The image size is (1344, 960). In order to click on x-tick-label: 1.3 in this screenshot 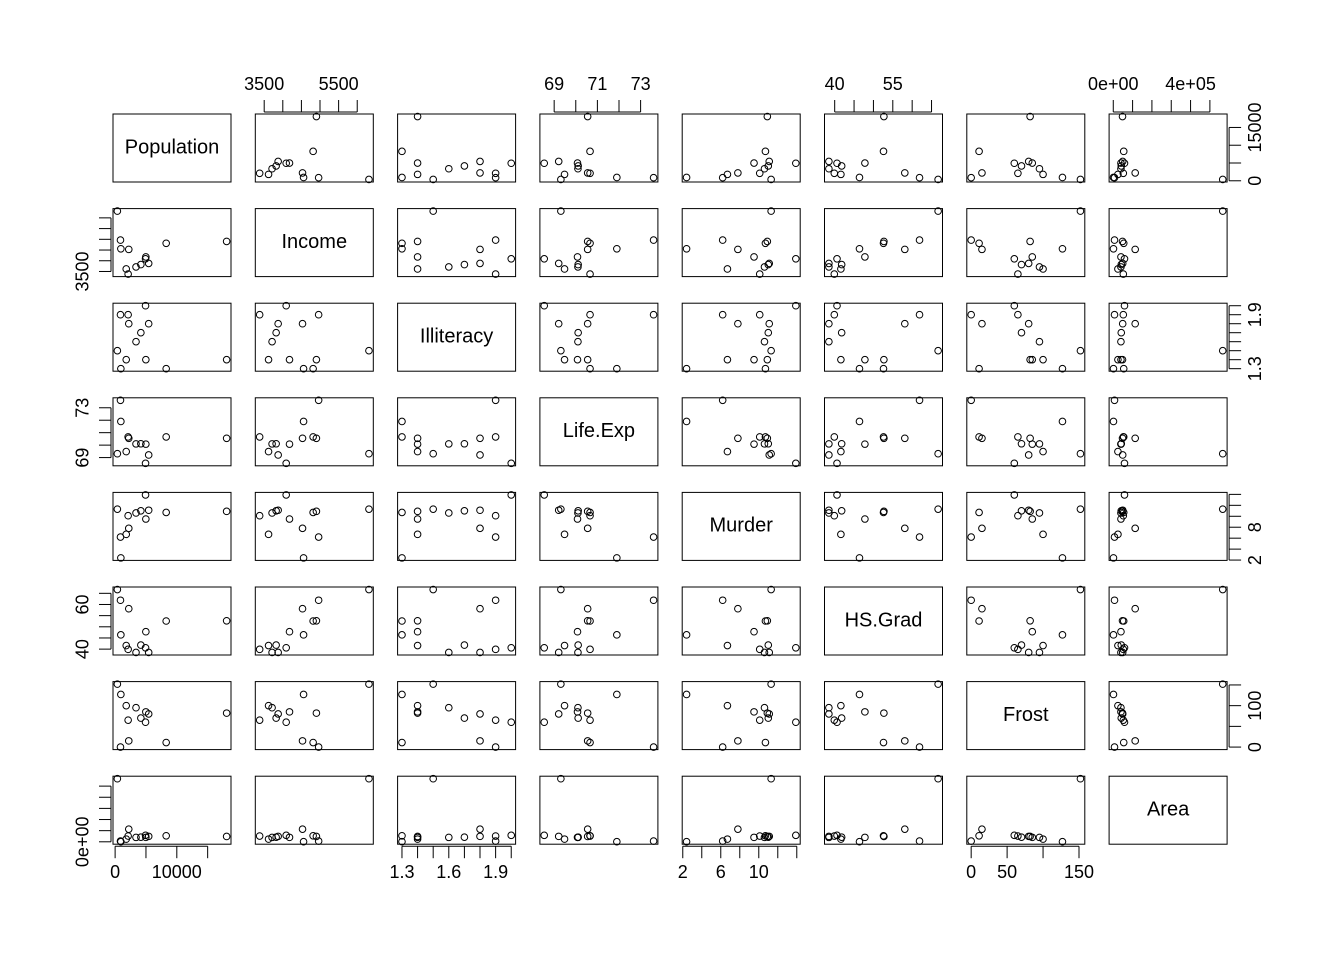, I will do `click(401, 872)`.